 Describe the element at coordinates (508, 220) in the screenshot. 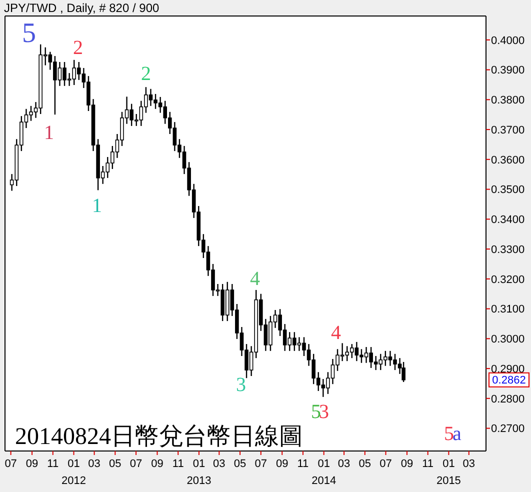

I see `y-tick-label: 0.3400` at that location.